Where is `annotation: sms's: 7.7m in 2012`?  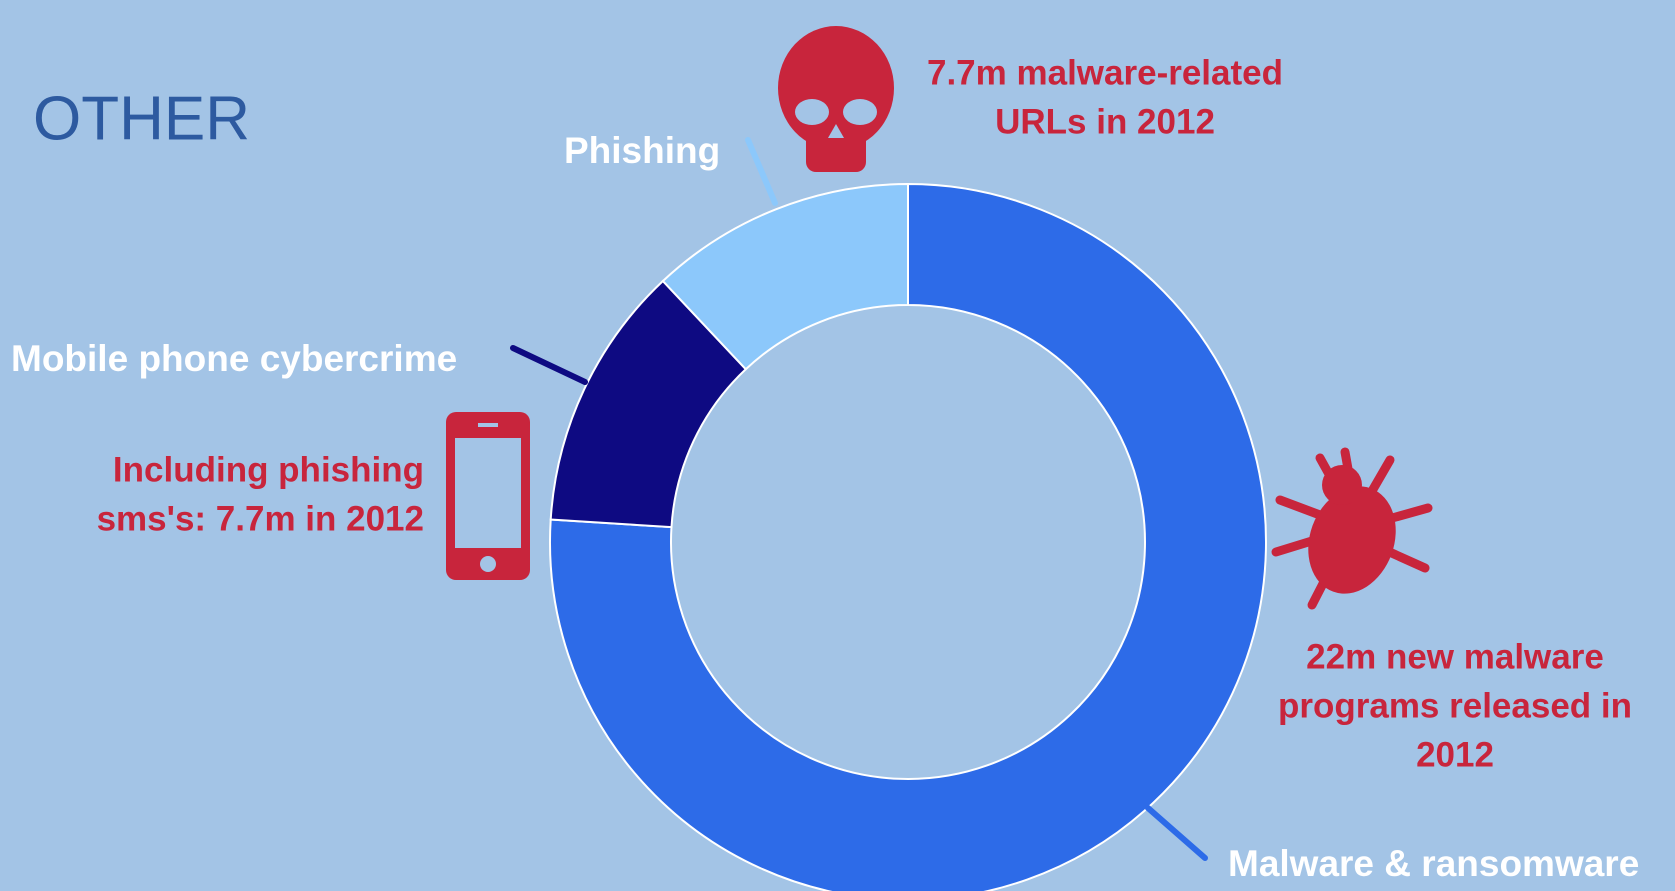
annotation: sms's: 7.7m in 2012 is located at coordinates (260, 518).